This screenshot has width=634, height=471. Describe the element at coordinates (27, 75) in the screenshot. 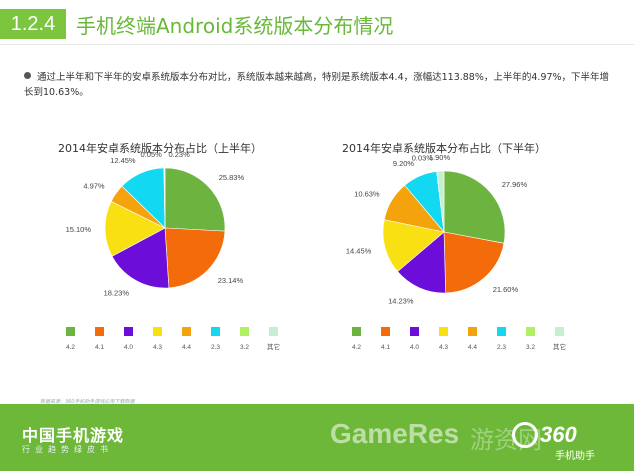

I see `bullet-icon` at that location.